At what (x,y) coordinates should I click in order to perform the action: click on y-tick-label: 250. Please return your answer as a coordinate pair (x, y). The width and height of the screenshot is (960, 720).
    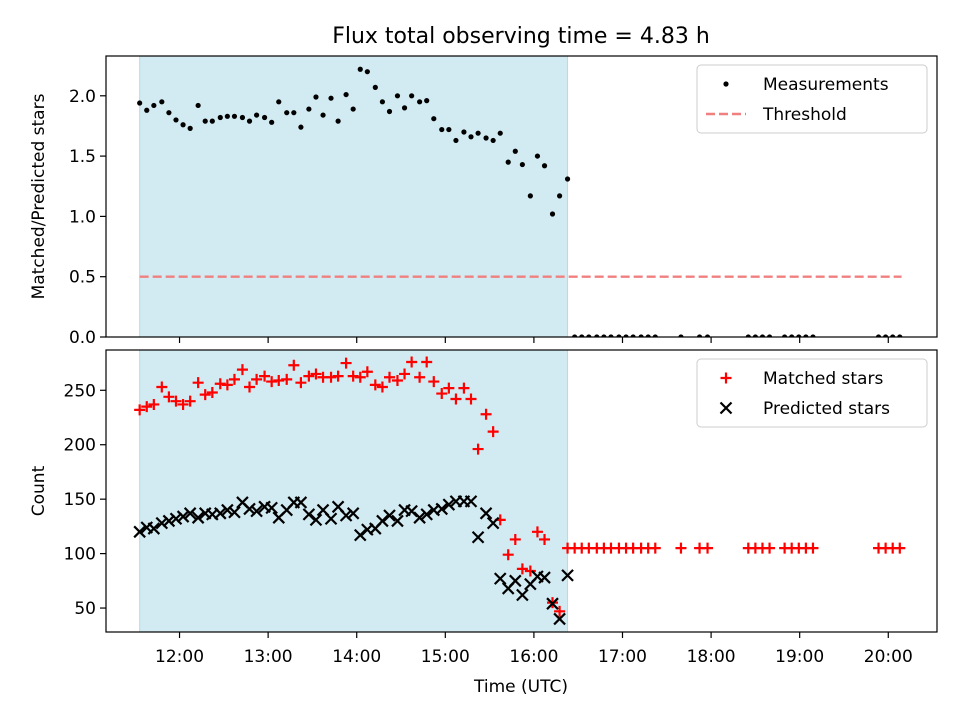
    Looking at the image, I should click on (80, 391).